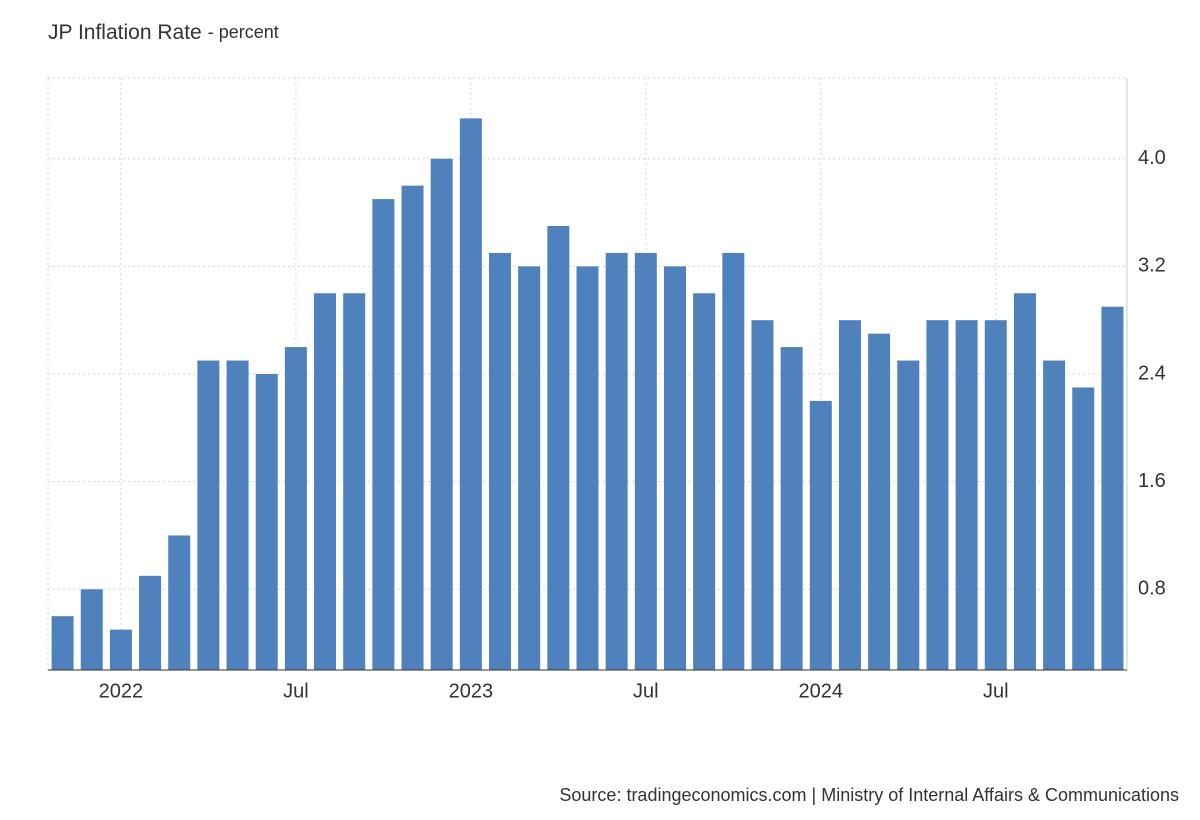 The width and height of the screenshot is (1200, 820). What do you see at coordinates (1152, 373) in the screenshot?
I see `y-tick-label: 2.4` at bounding box center [1152, 373].